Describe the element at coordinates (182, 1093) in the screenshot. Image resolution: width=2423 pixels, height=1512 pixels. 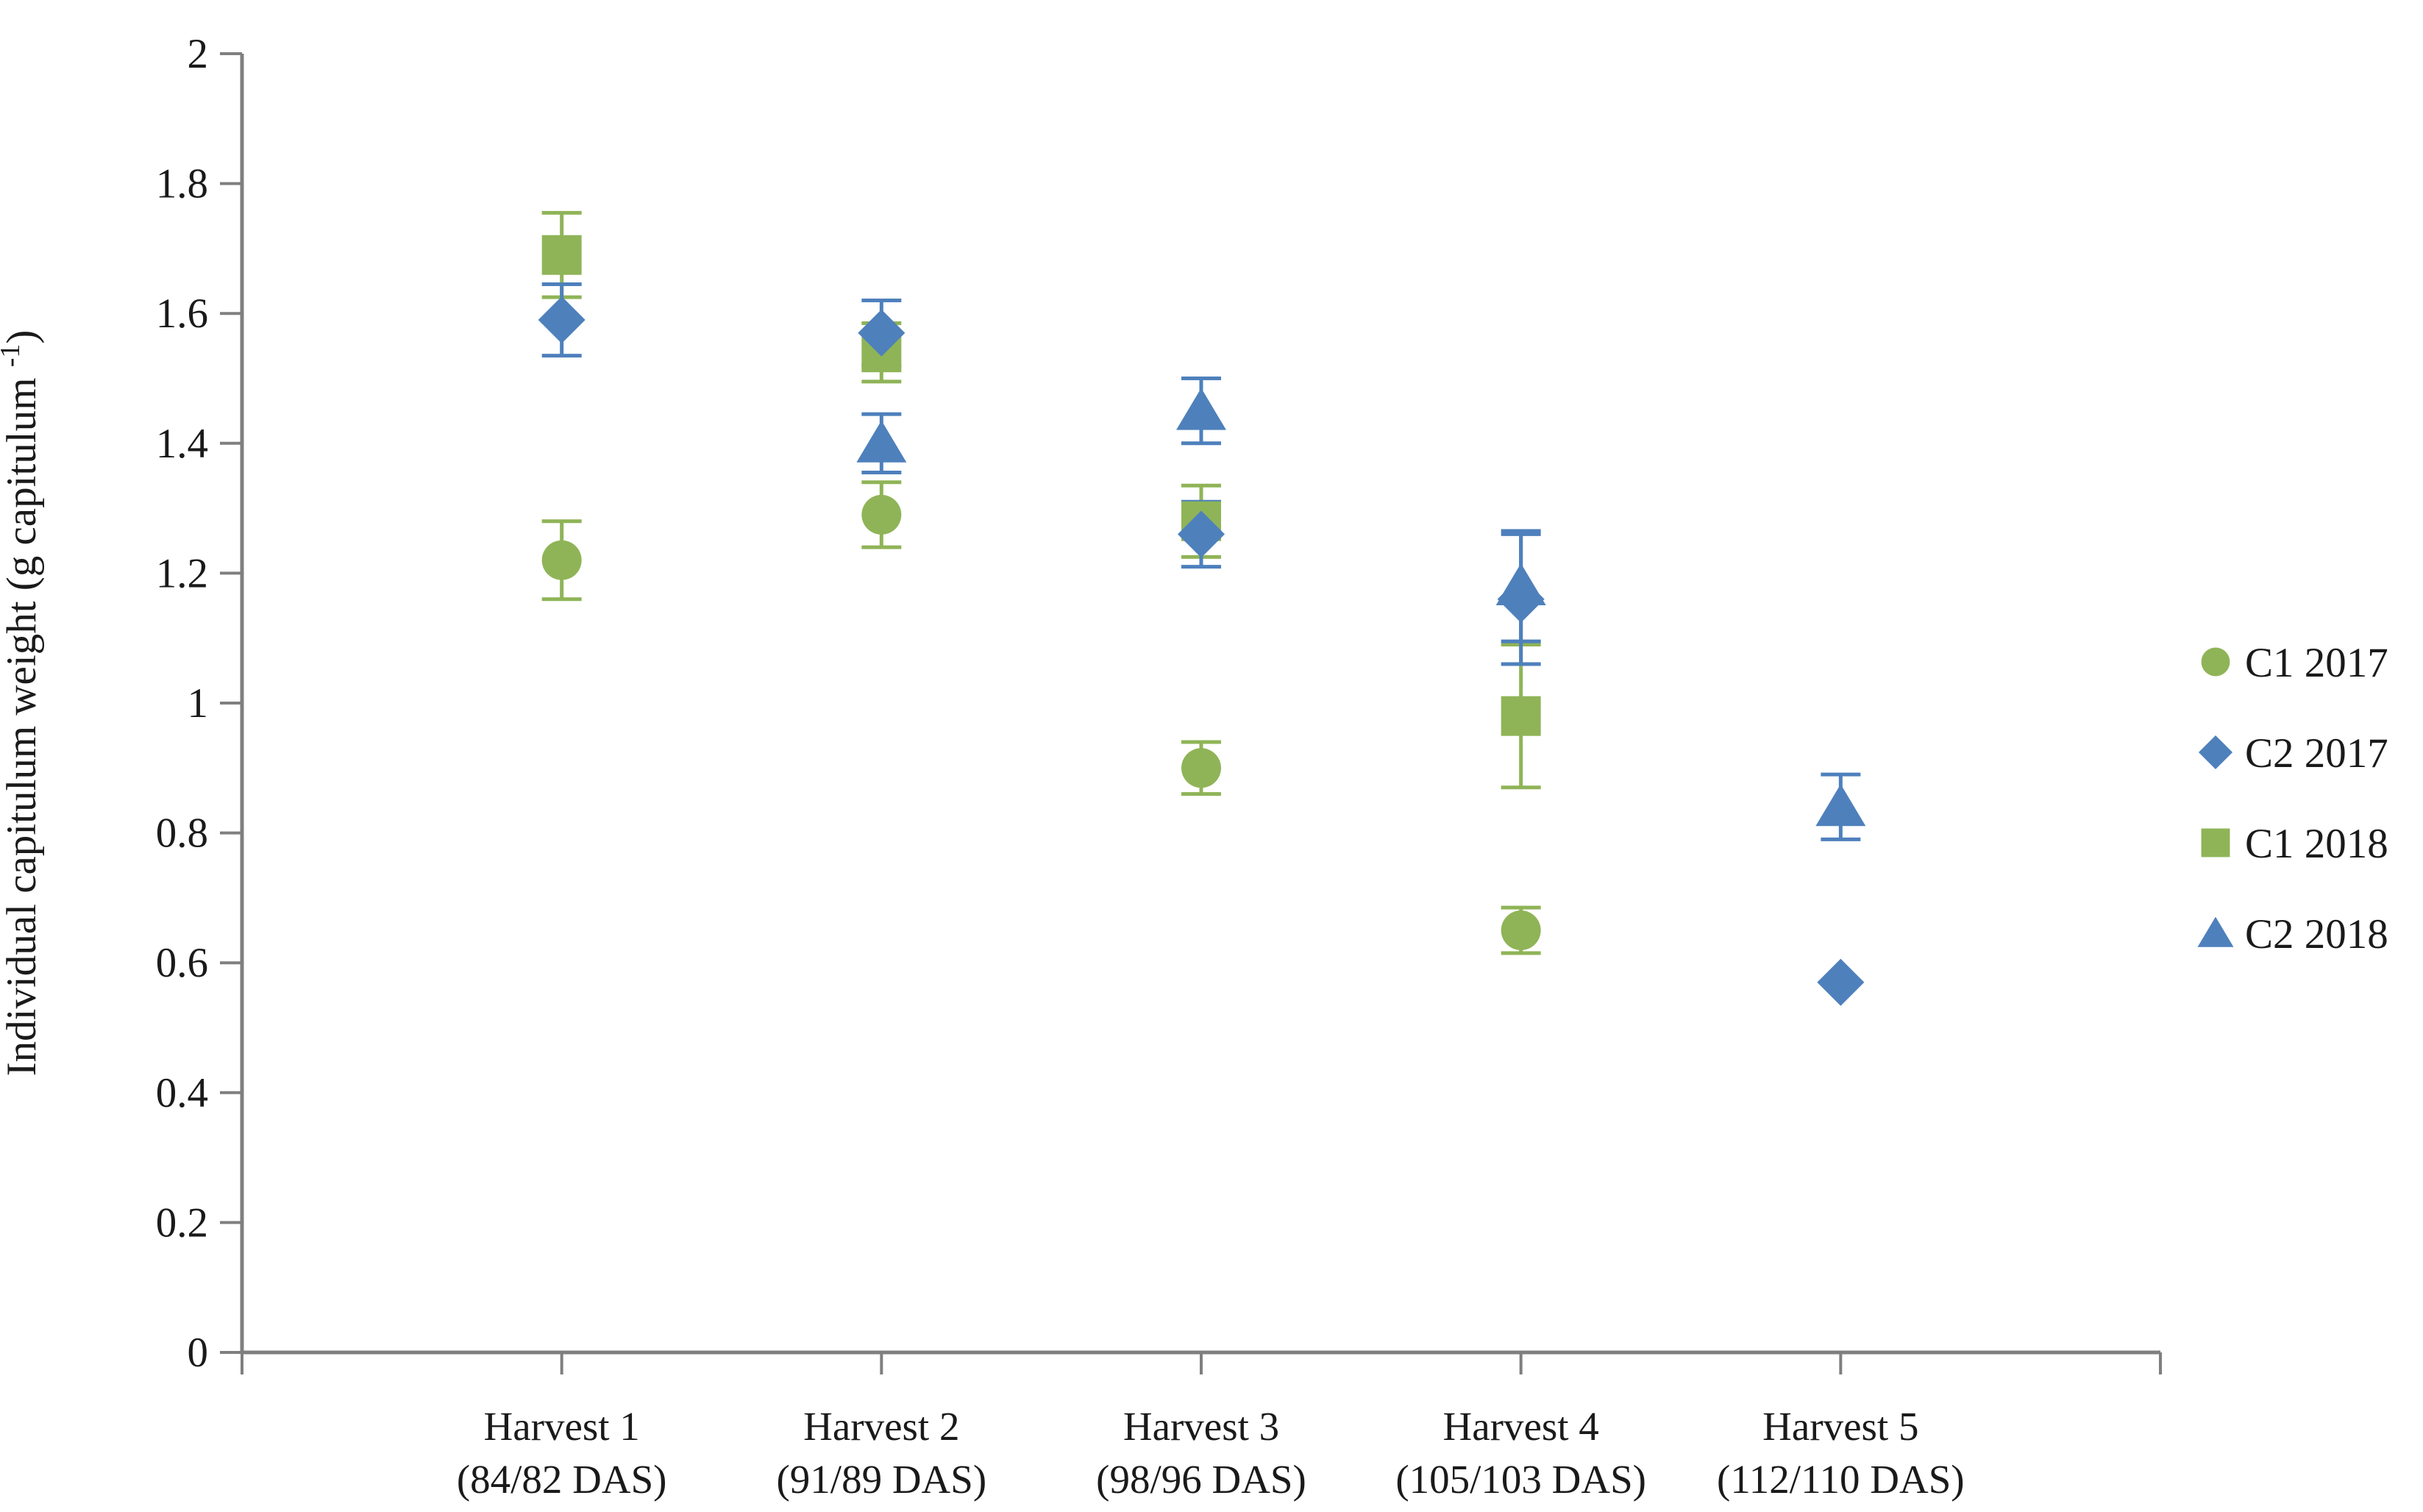
I see `y-tick-label: 0.4` at that location.